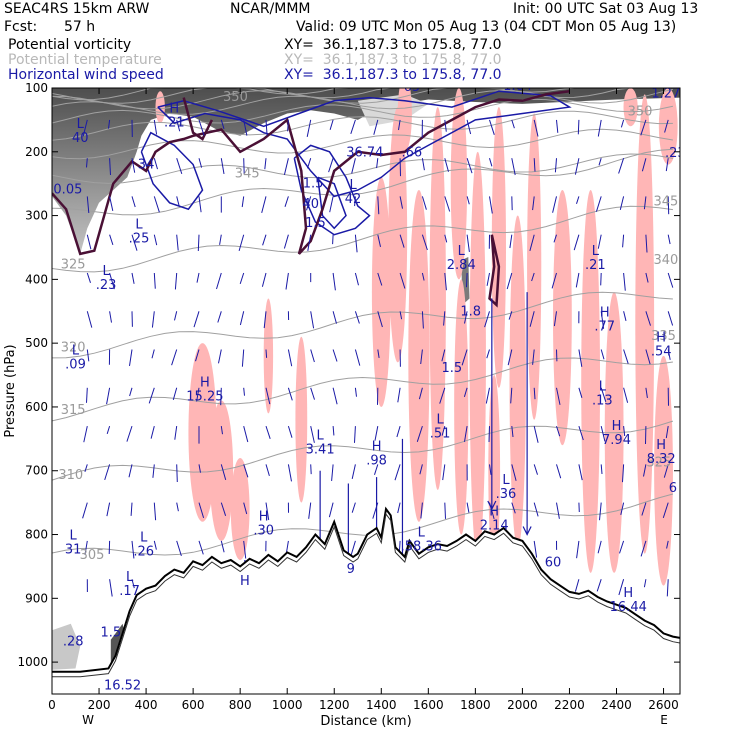 Image resolution: width=740 pixels, height=740 pixels. I want to click on theta-label-8: 340, so click(665, 260).